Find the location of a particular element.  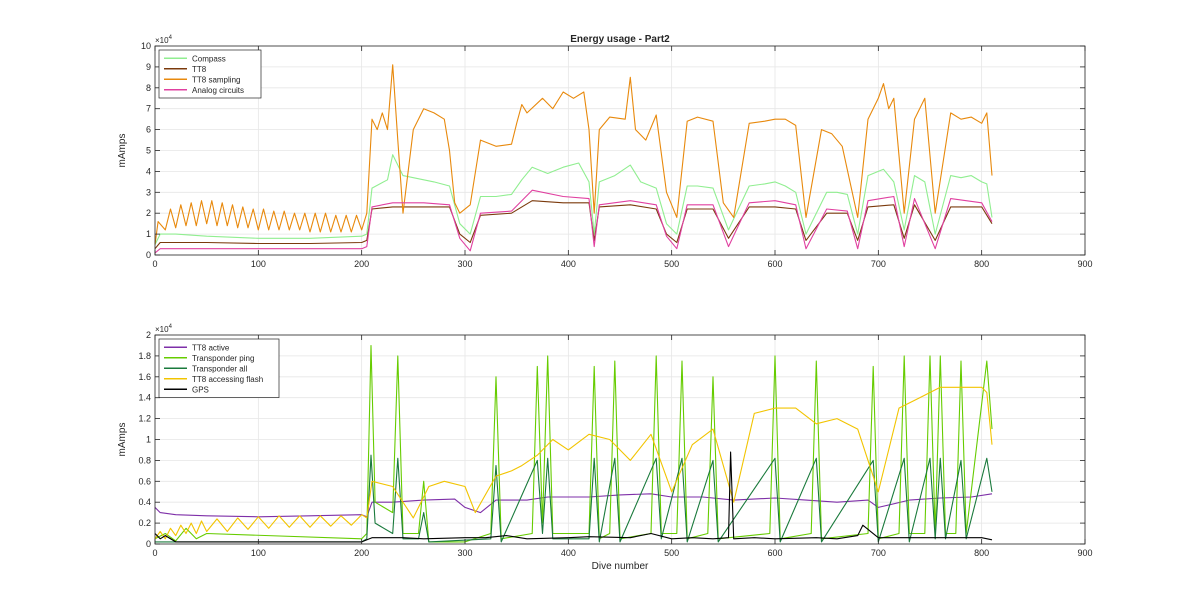

series-line-analog-circuits is located at coordinates (573, 221).